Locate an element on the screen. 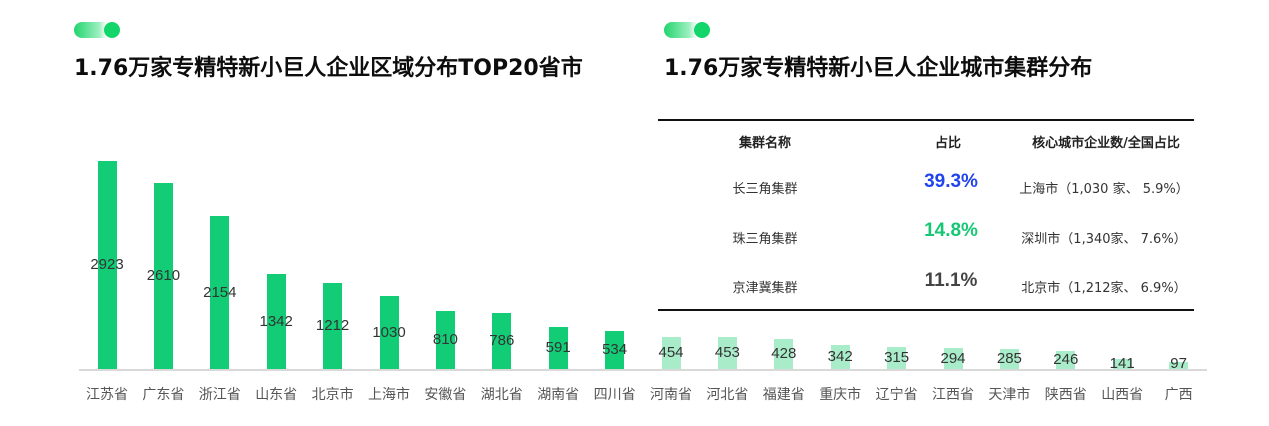 The image size is (1269, 426). bar-value-label: 141 is located at coordinates (1122, 363).